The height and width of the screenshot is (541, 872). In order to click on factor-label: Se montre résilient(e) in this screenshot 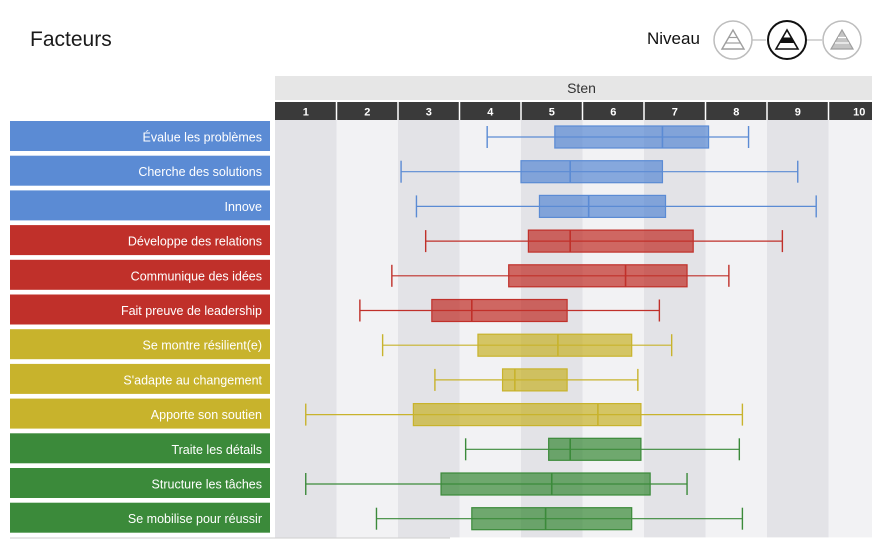, I will do `click(203, 346)`.